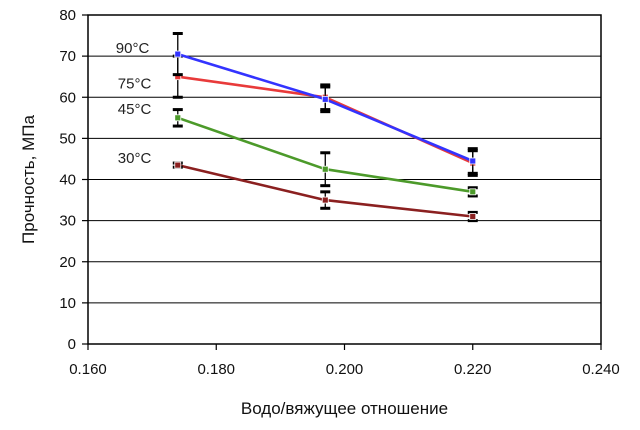 Image resolution: width=640 pixels, height=430 pixels. Describe the element at coordinates (133, 48) in the screenshot. I see `series-label: 90°C` at that location.